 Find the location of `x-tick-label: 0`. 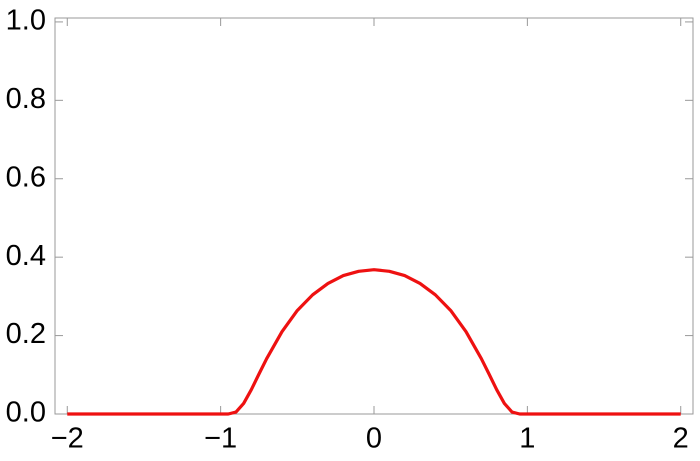

x-tick-label: 0 is located at coordinates (374, 439).